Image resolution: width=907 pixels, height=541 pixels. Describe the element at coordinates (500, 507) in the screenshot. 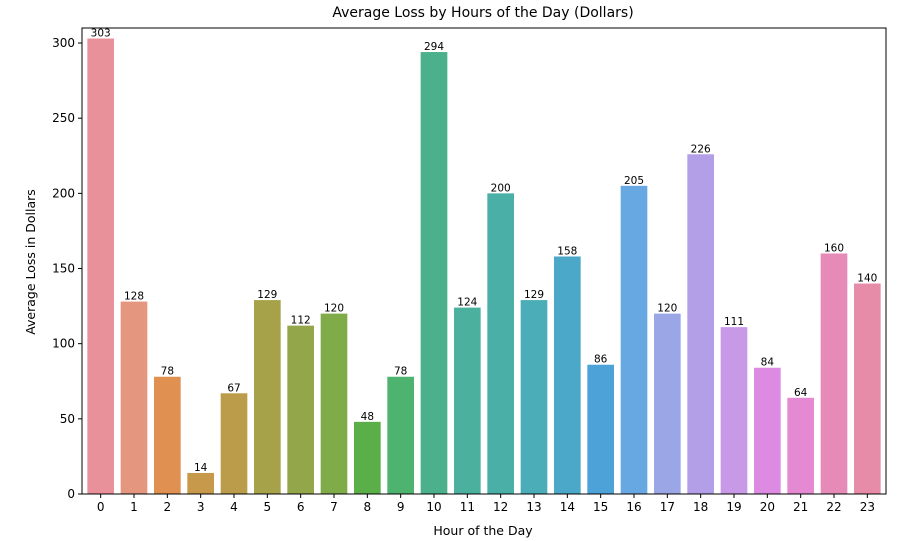

I see `x-tick-label: 12` at that location.